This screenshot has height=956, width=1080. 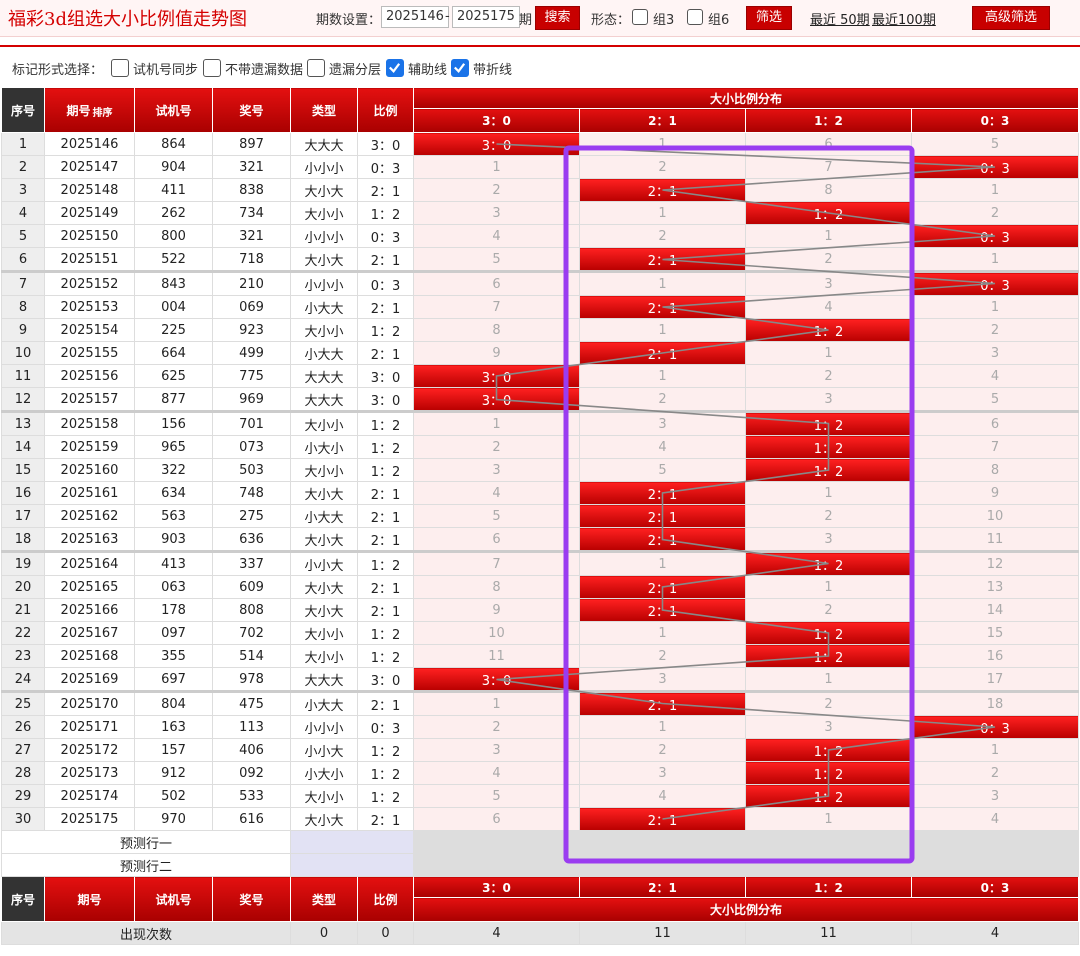 I want to click on cell: 843, so click(x=173, y=283).